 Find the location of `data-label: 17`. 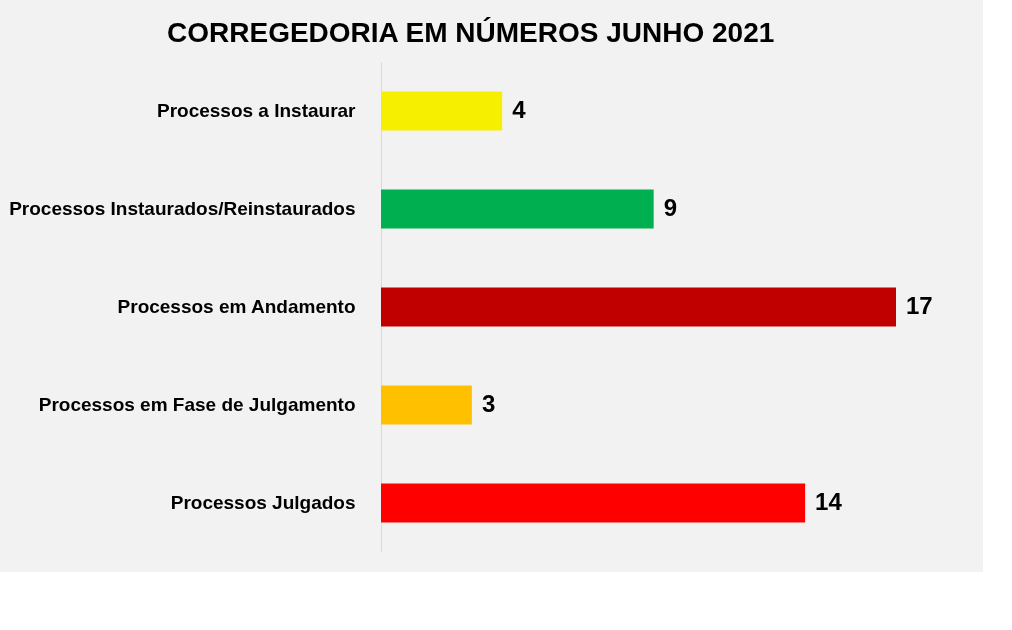

data-label: 17 is located at coordinates (919, 305).